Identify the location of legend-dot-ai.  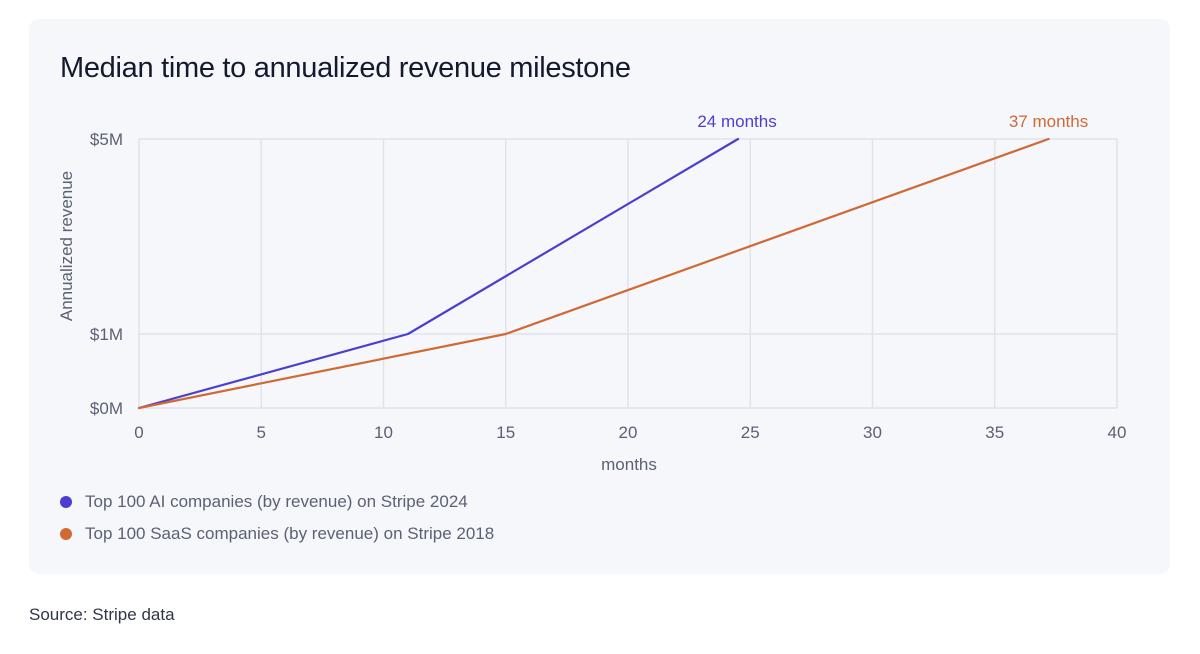
(66, 502).